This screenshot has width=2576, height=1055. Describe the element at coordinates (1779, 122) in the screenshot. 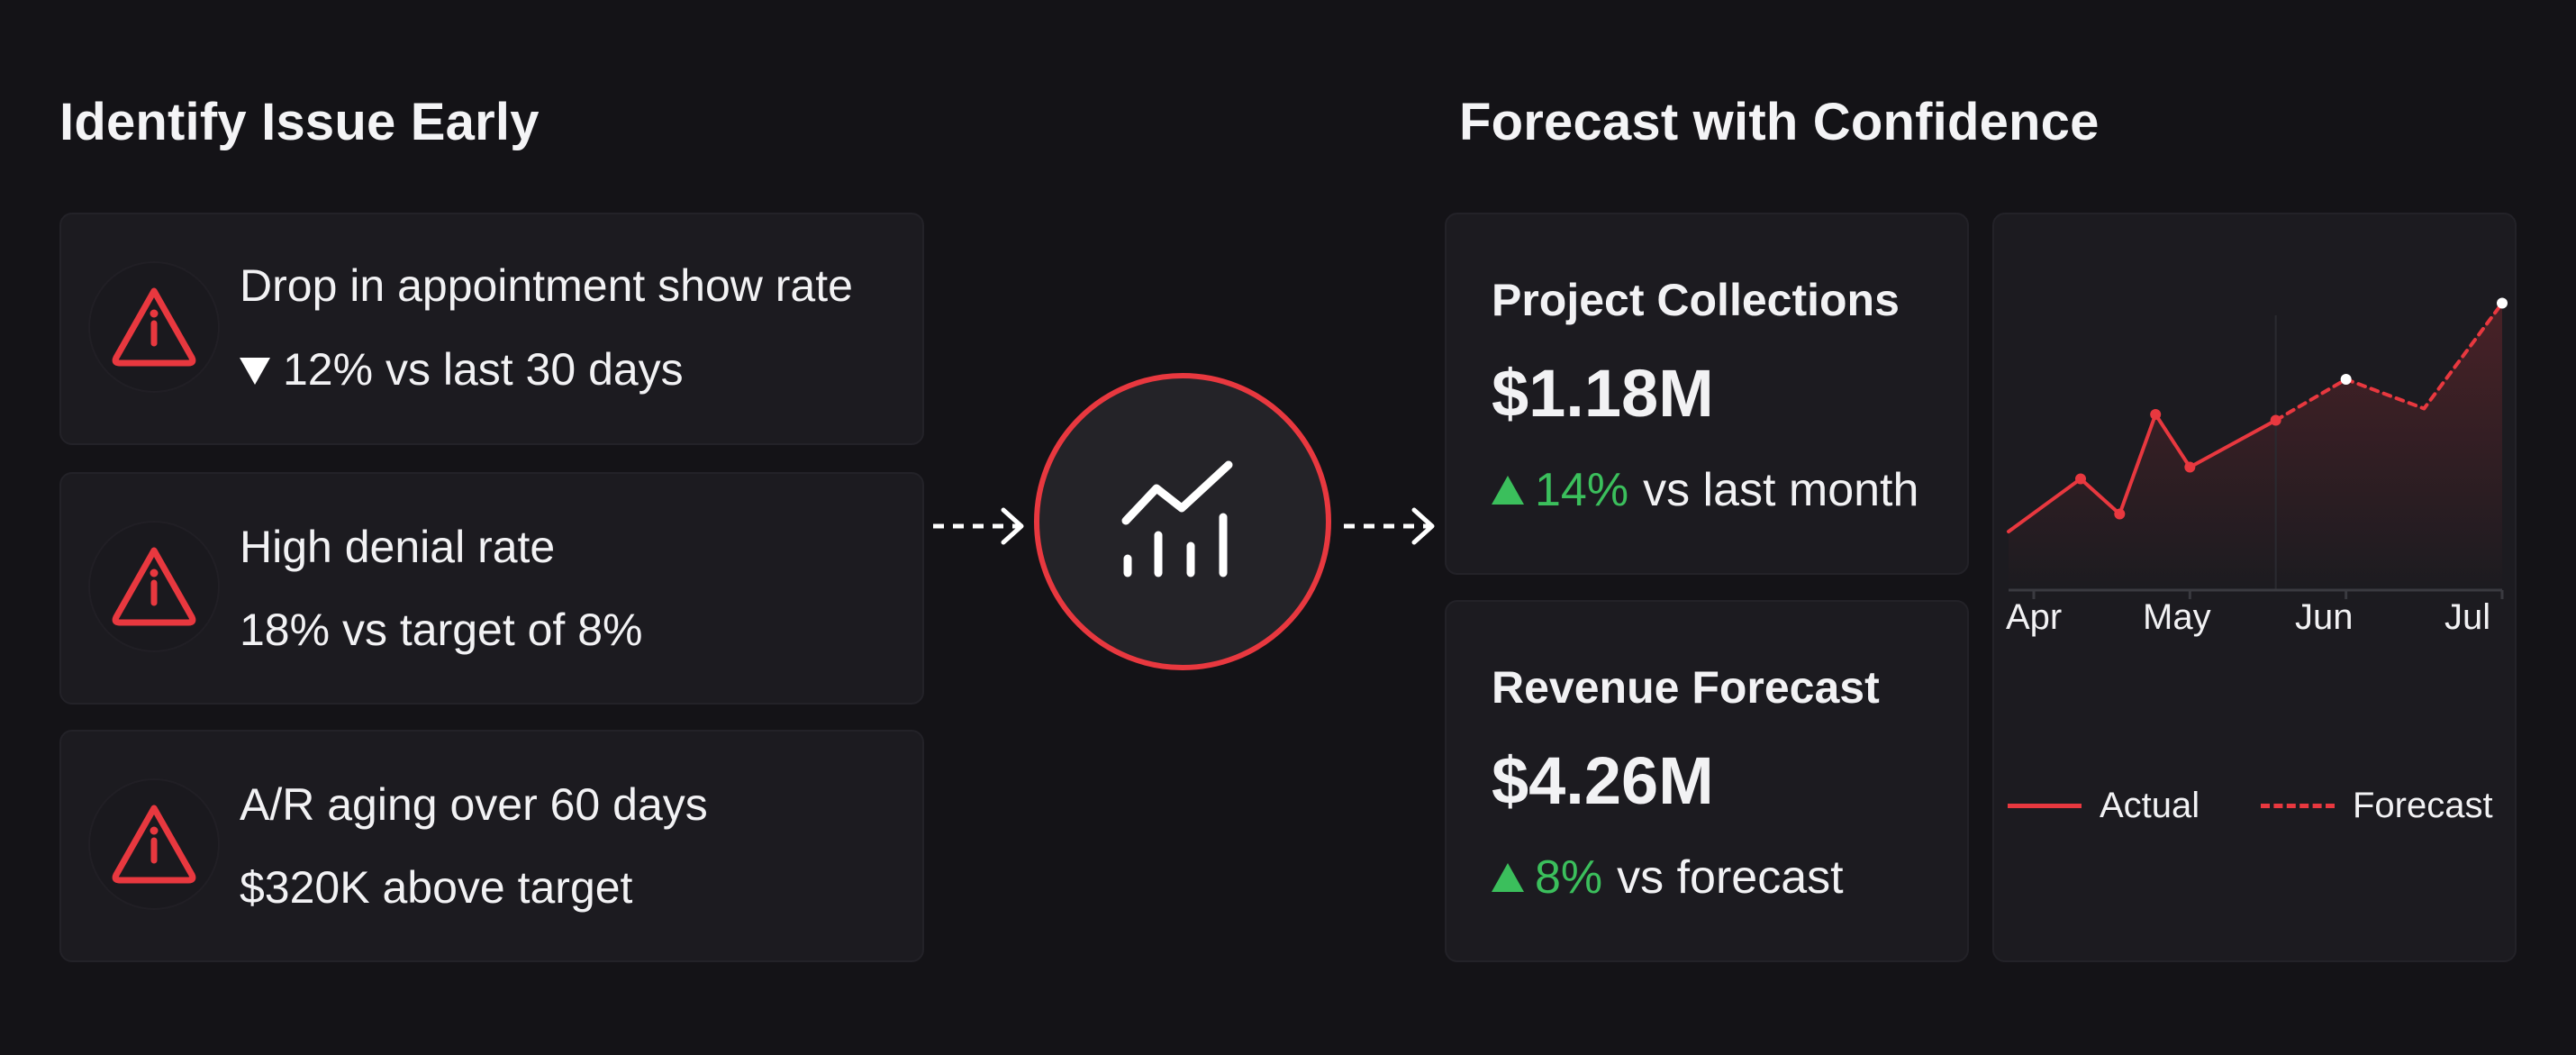

I see `section-title-forecast: Forecast with Confidence` at that location.